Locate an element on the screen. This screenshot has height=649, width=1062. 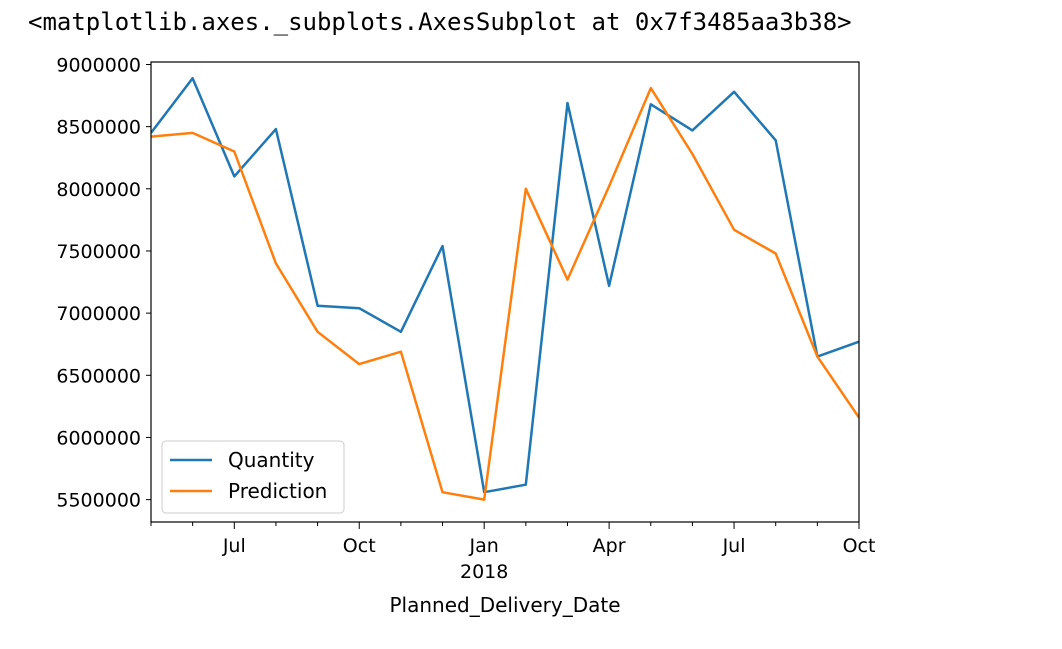
legend-label-prediction: Prediction is located at coordinates (277, 491).